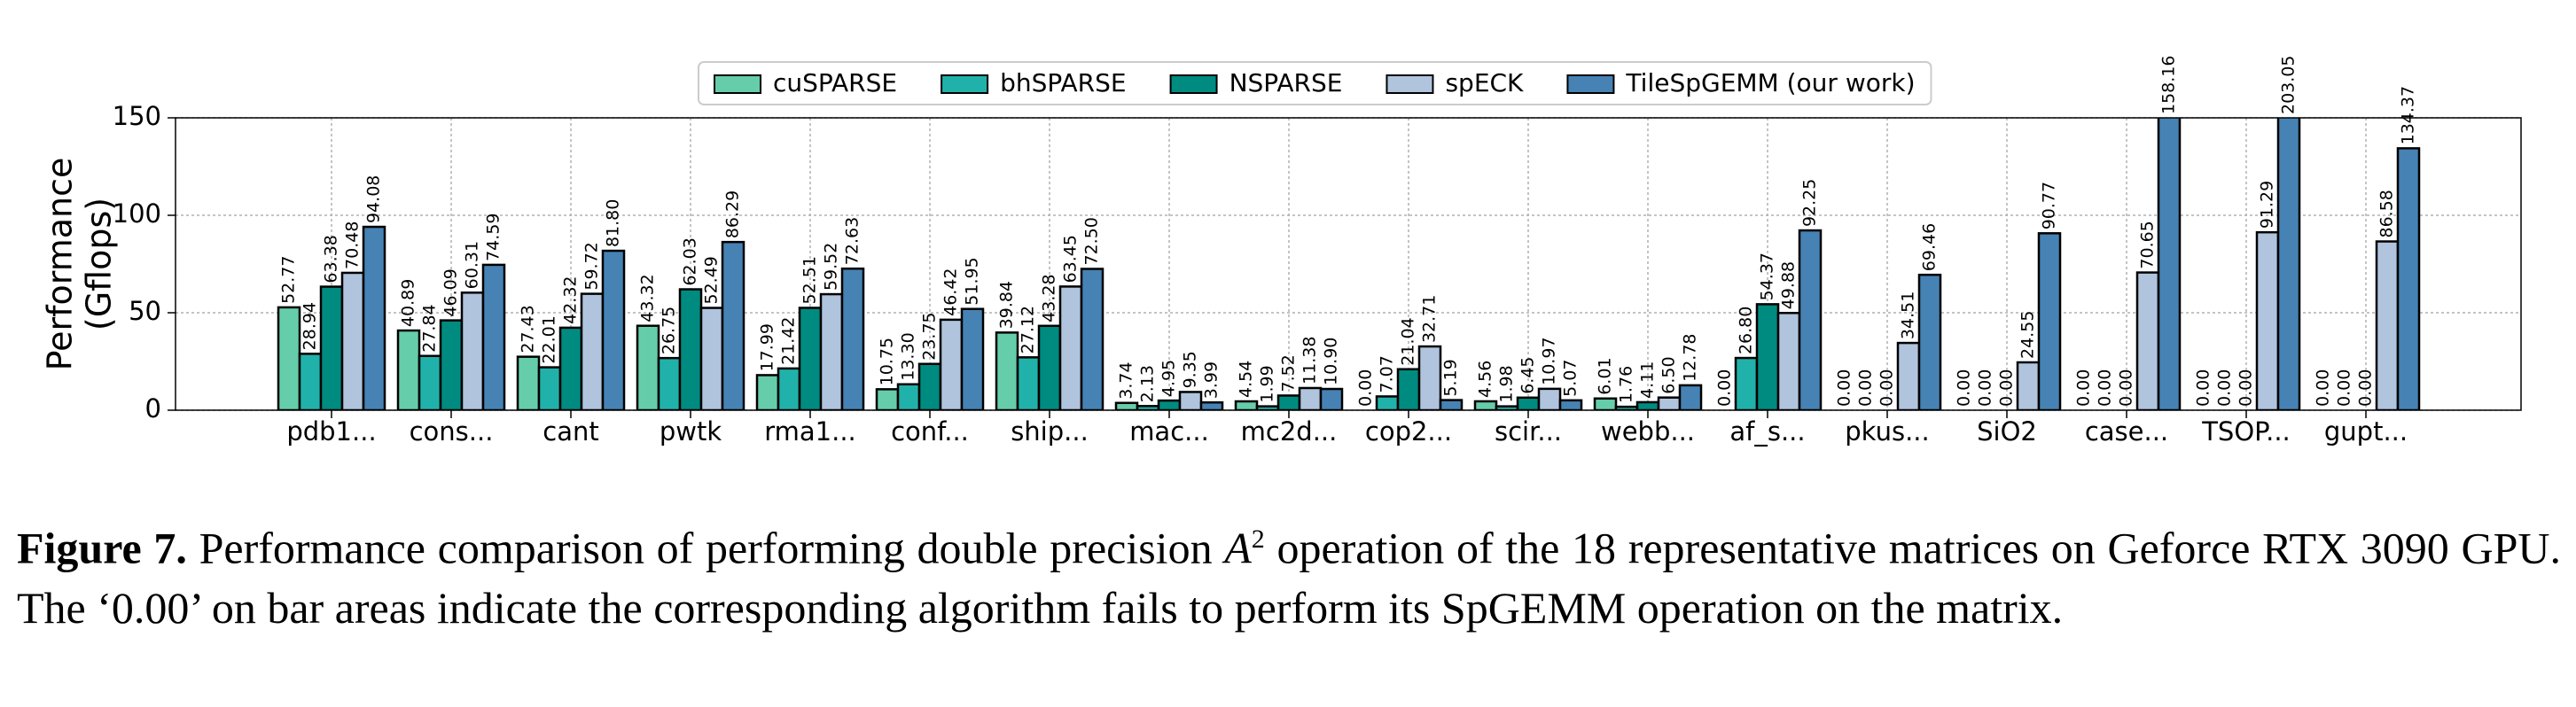  What do you see at coordinates (331, 259) in the screenshot?
I see `value-label: 63.38` at bounding box center [331, 259].